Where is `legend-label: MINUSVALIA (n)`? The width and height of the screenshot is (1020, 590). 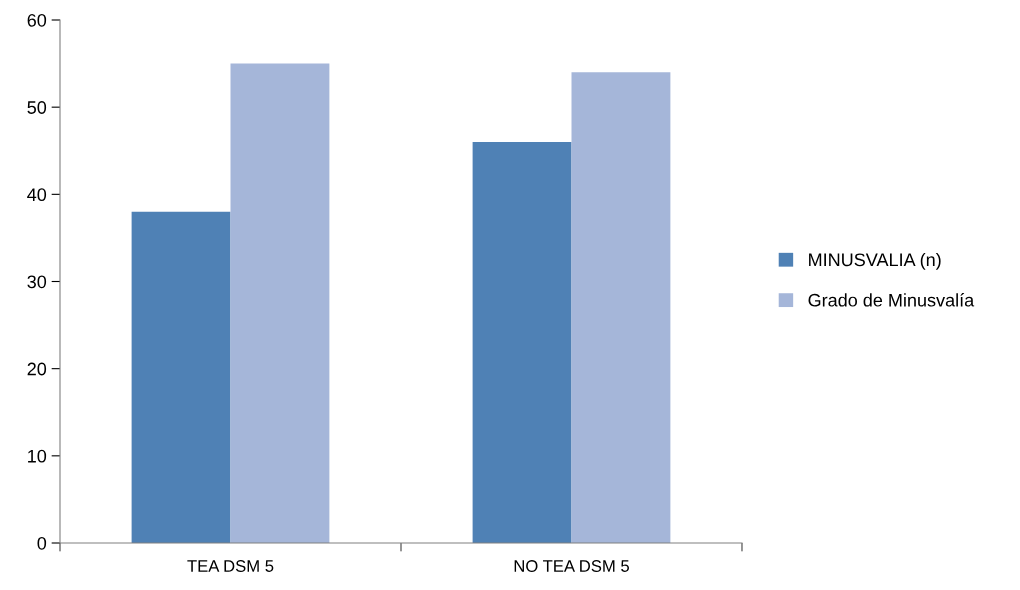 legend-label: MINUSVALIA (n) is located at coordinates (875, 261).